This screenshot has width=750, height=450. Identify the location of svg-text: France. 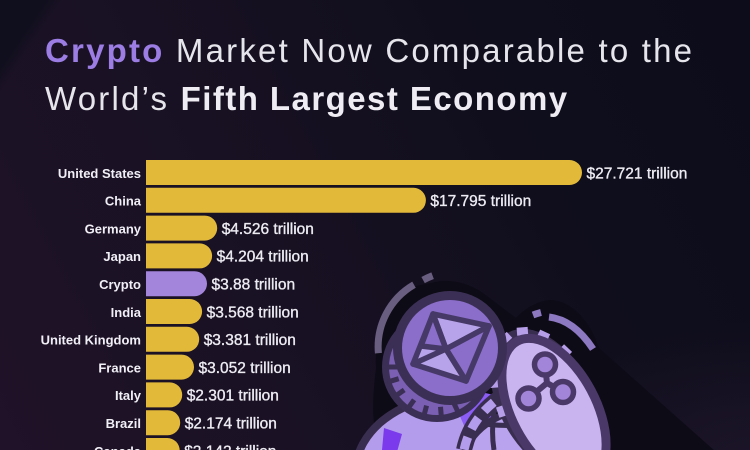
(119, 367).